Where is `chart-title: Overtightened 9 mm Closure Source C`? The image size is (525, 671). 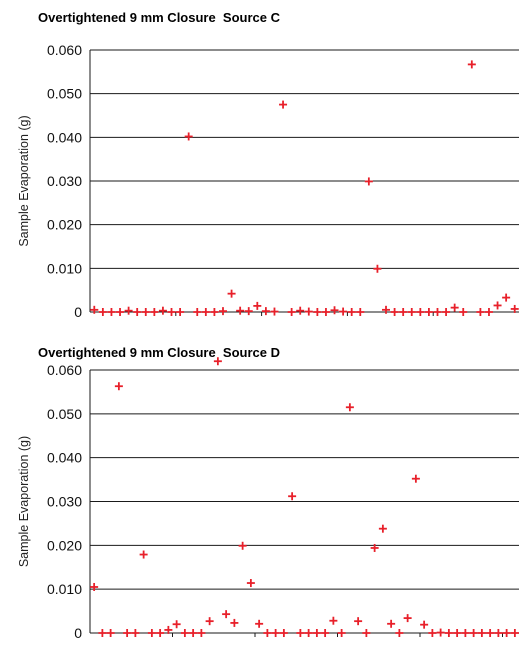
chart-title: Overtightened 9 mm Closure Source C is located at coordinates (159, 17).